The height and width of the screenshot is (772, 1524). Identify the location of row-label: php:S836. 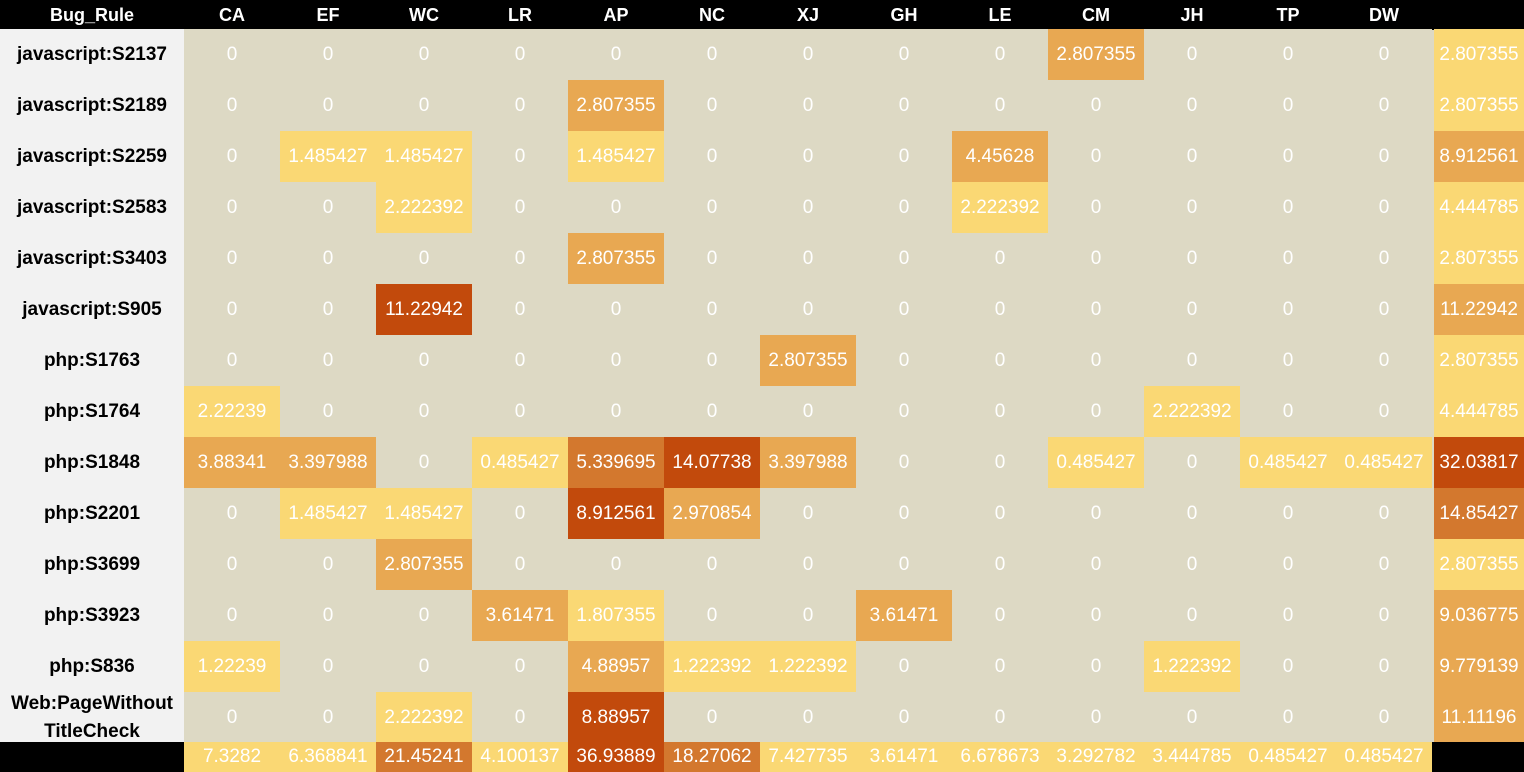
(92, 666).